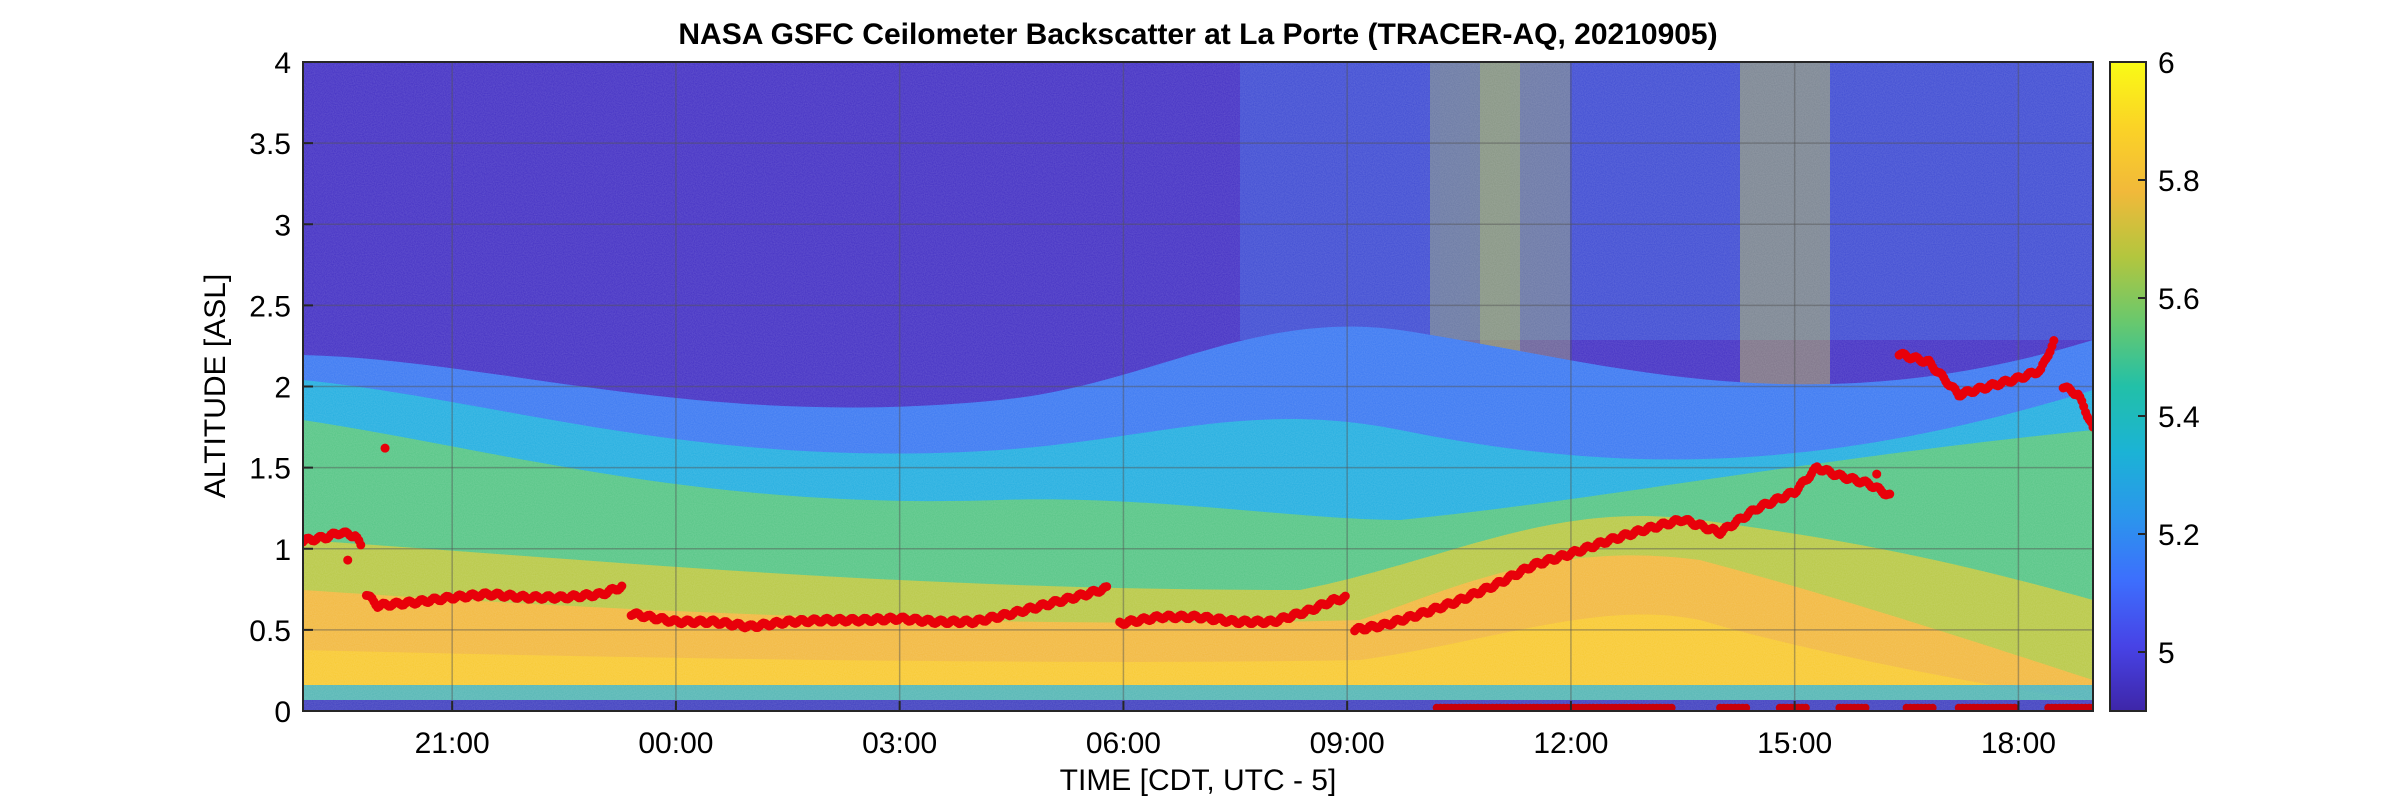 The width and height of the screenshot is (2400, 800). I want to click on colorbar-tick-label: 5.6, so click(2179, 299).